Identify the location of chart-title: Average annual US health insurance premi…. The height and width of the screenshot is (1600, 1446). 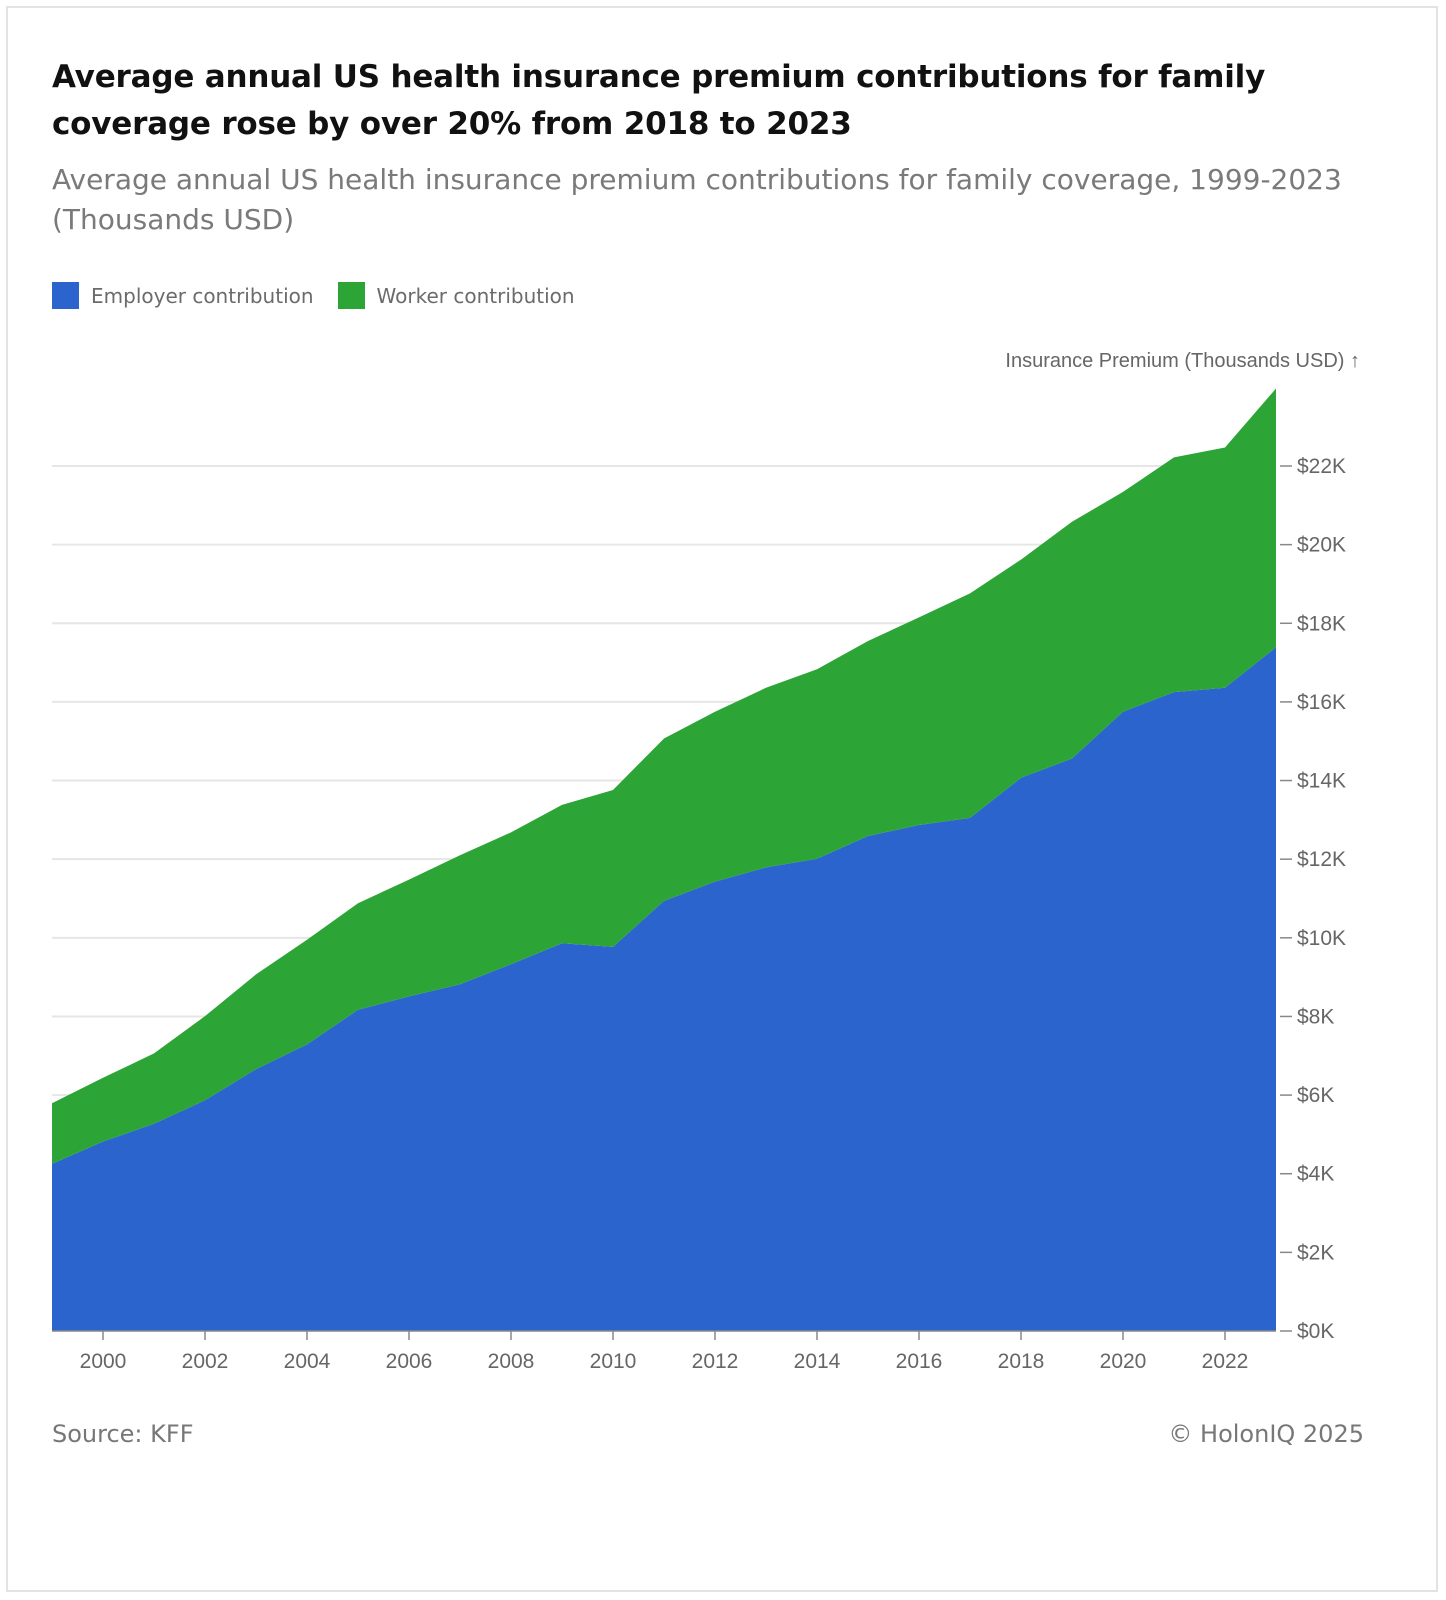
(659, 100).